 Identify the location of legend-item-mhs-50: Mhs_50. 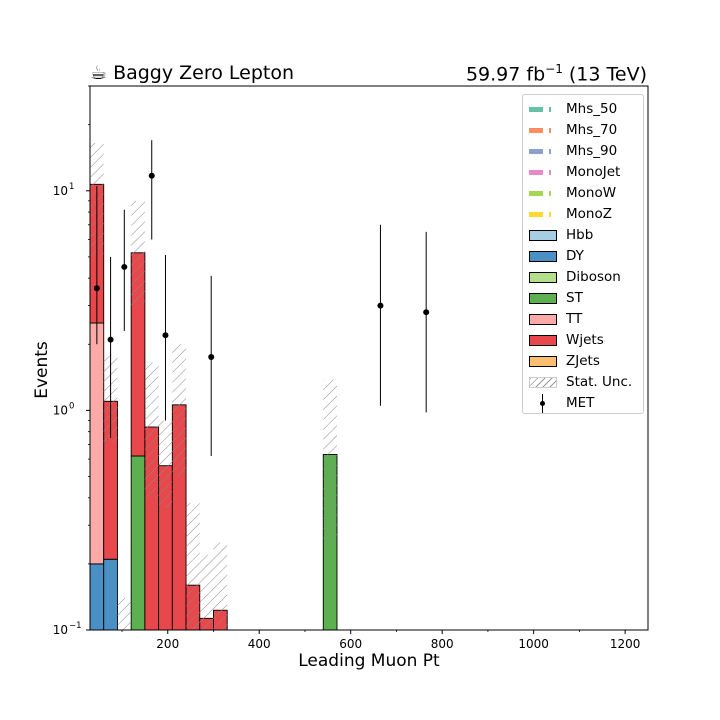
(573, 109).